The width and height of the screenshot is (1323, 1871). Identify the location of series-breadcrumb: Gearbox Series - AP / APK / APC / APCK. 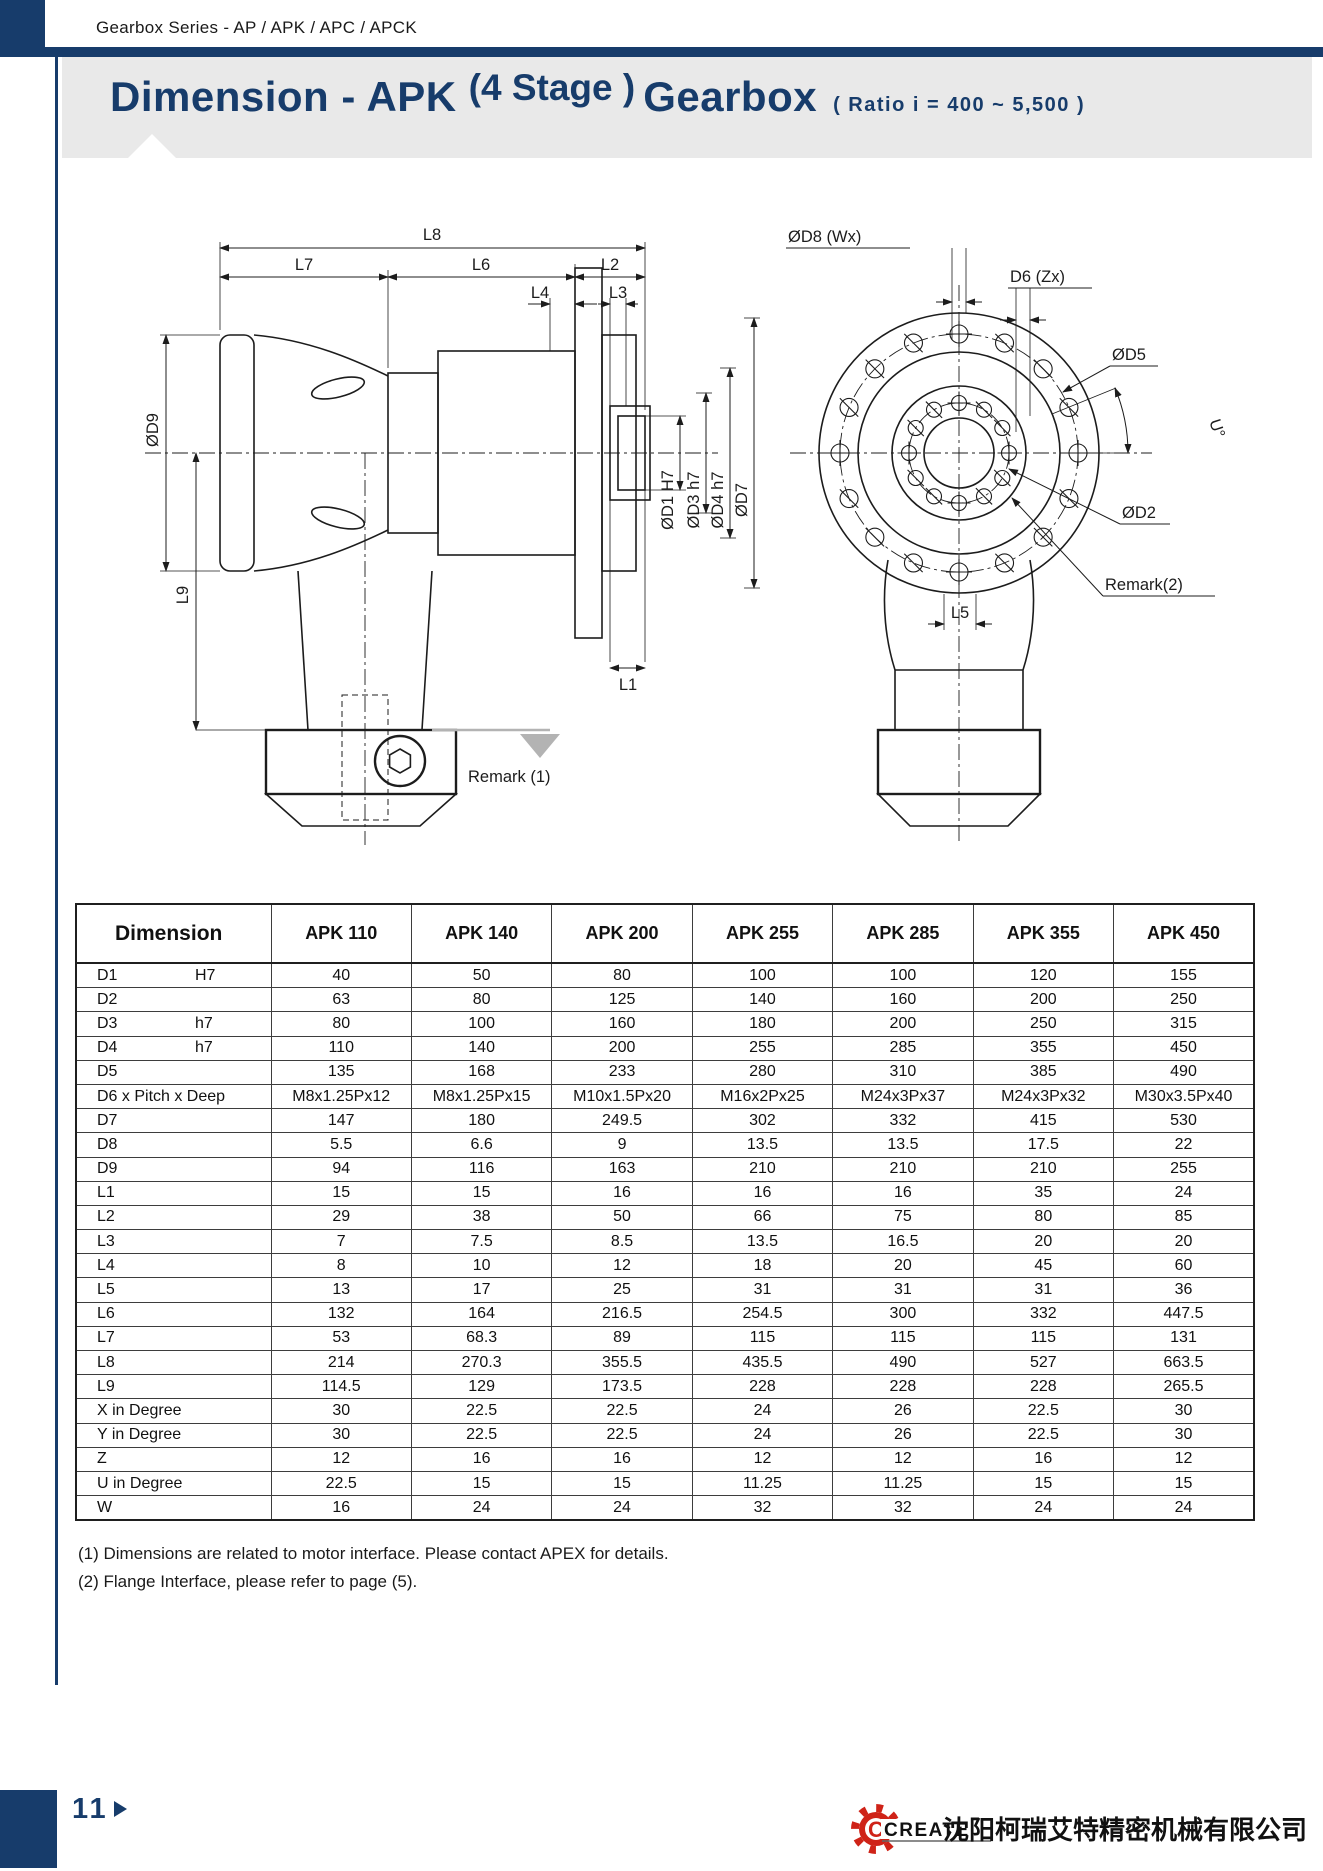
(257, 27).